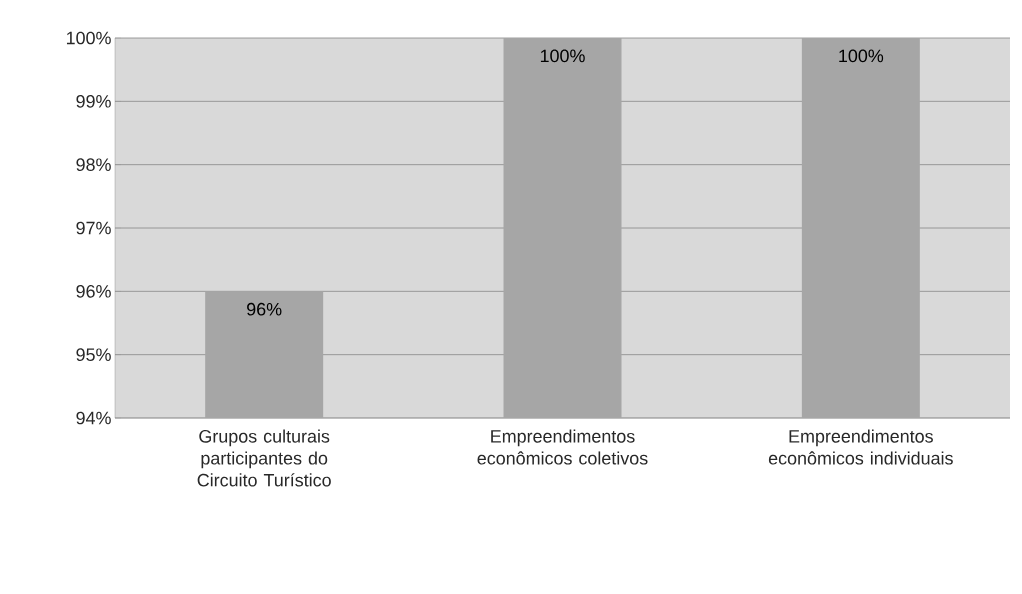 The height and width of the screenshot is (594, 1022). What do you see at coordinates (93, 228) in the screenshot?
I see `y-tick-label: 97%` at bounding box center [93, 228].